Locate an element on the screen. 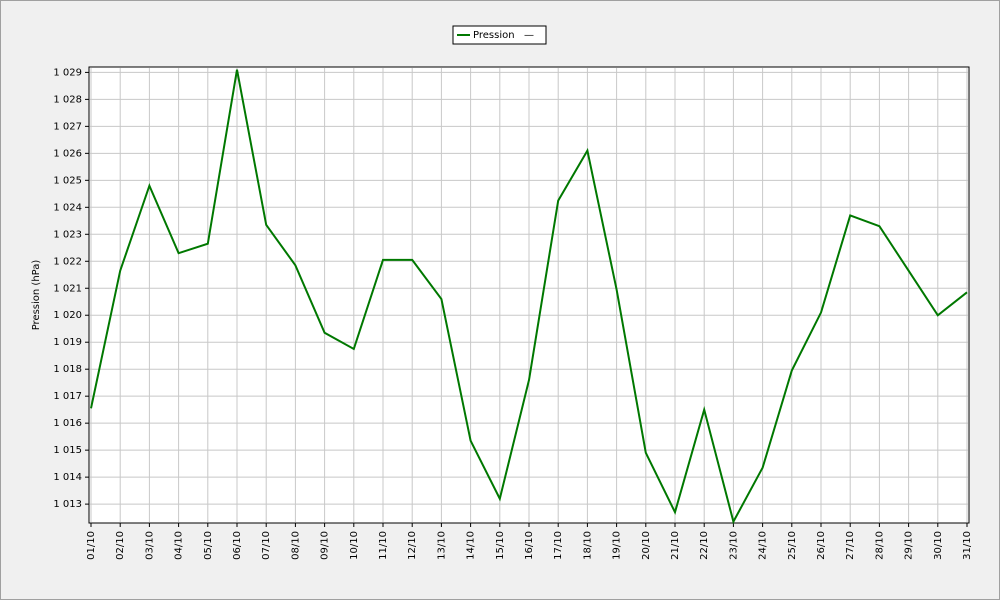 This screenshot has height=600, width=1000. x-tick-label: 01/10 is located at coordinates (91, 545).